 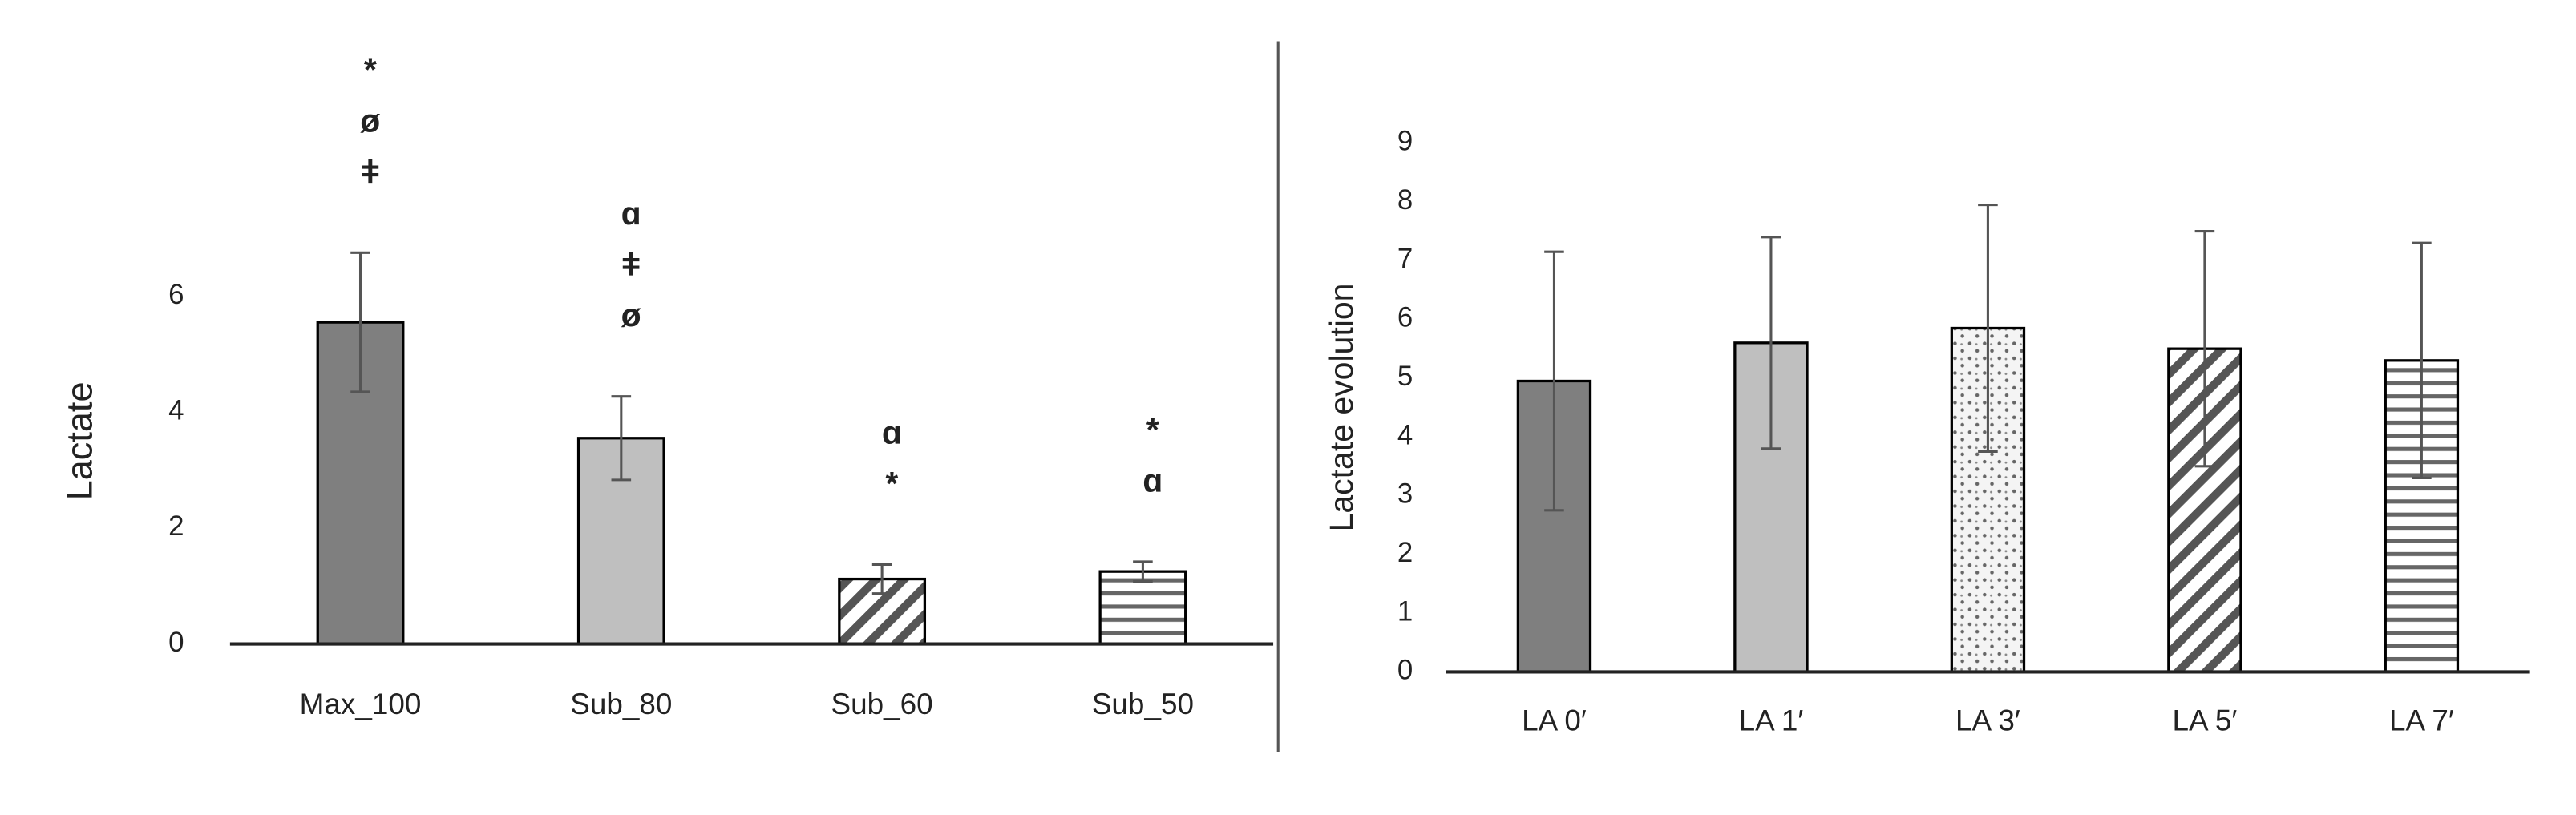 I want to click on x-tick-label: LA 7′, so click(x=2421, y=720).